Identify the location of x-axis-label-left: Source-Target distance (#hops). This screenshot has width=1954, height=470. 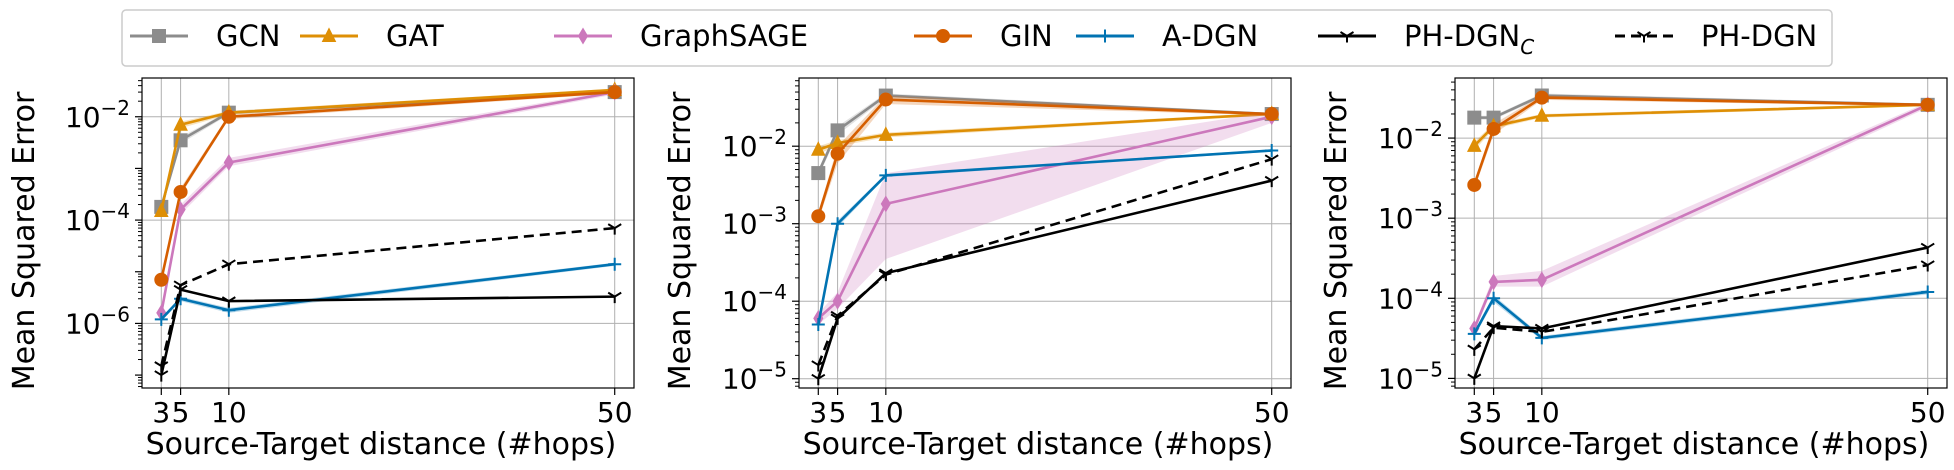
(381, 444).